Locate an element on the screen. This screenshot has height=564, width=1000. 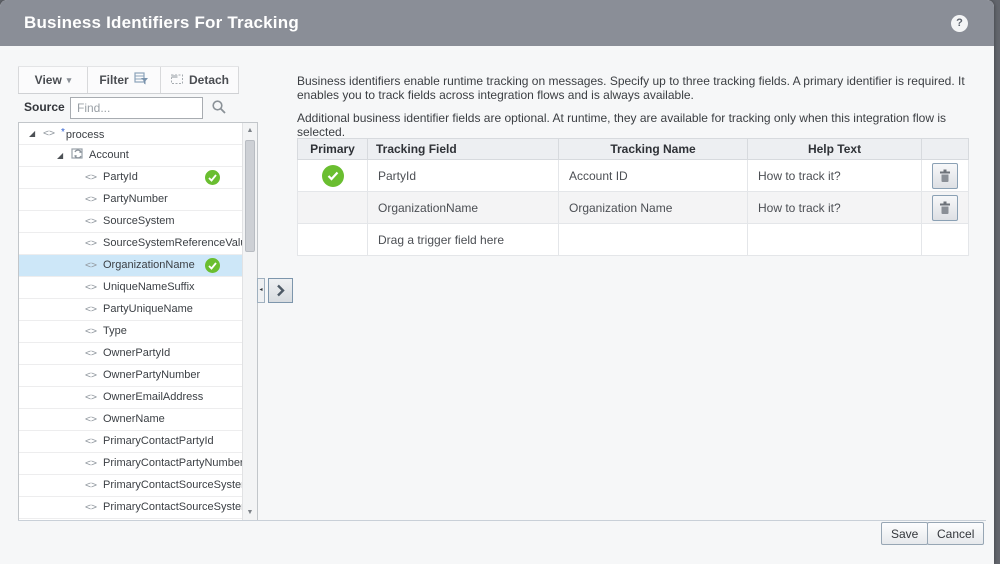
tracking-name-cell: Account ID is located at coordinates (653, 175).